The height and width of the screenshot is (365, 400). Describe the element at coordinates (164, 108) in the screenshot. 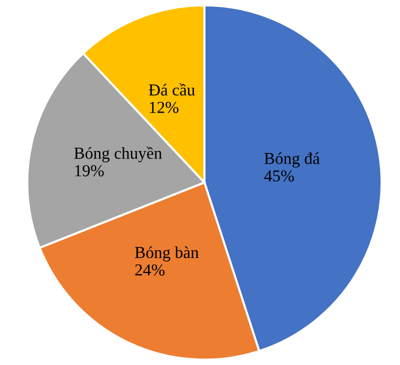

I see `data-label: 12%` at that location.